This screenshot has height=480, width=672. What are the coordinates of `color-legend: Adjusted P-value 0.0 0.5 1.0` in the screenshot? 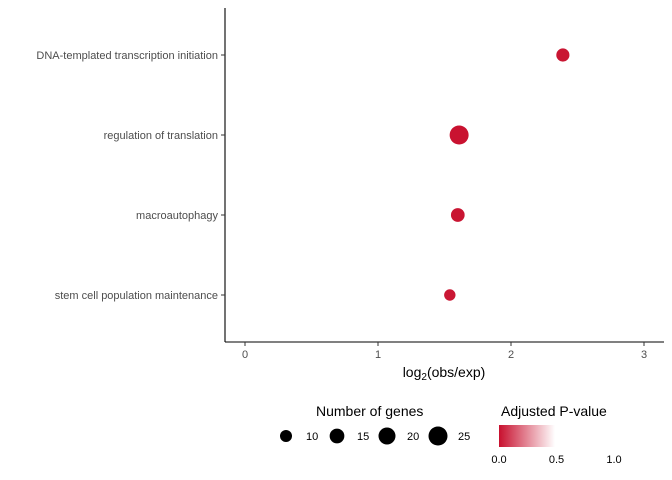 It's located at (556, 434).